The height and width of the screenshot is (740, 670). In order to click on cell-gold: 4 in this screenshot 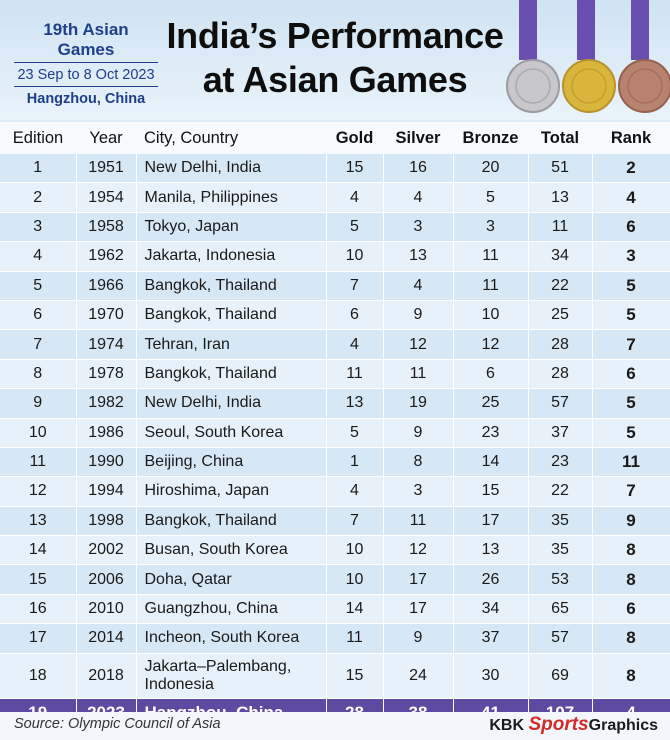, I will do `click(355, 344)`.